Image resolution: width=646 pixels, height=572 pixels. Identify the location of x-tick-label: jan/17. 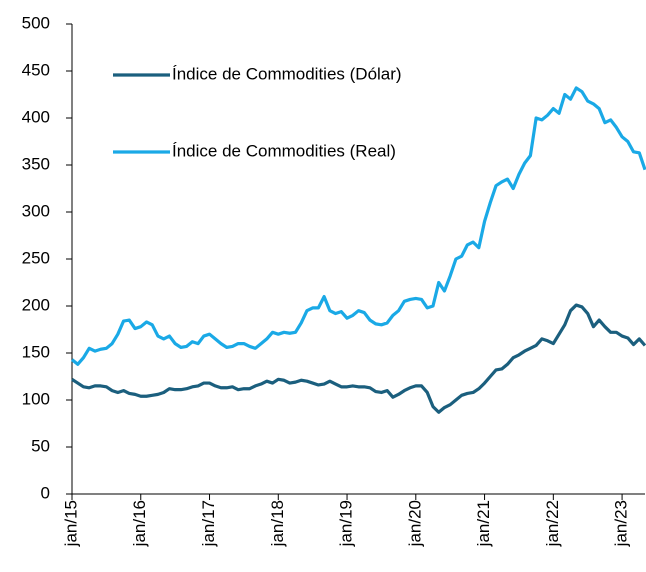
(208, 523).